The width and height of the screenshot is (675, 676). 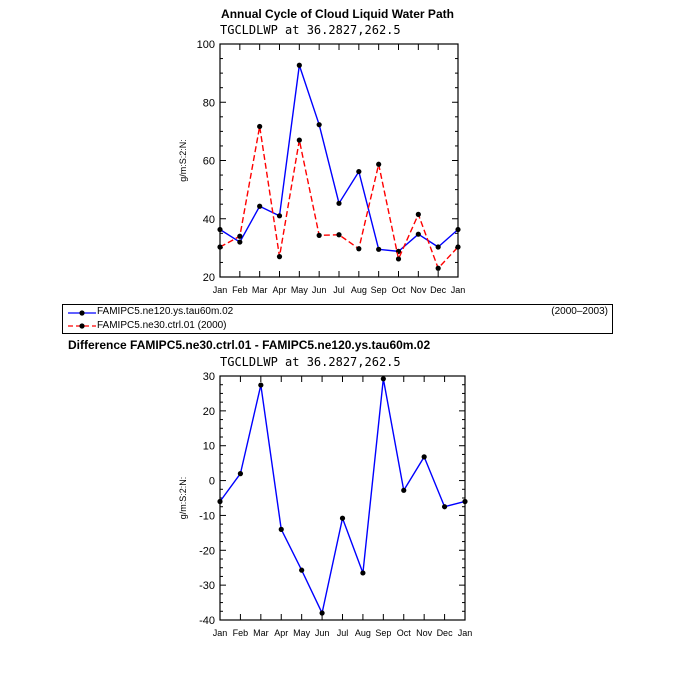 What do you see at coordinates (240, 290) in the screenshot?
I see `chart1-xtick-label: Feb` at bounding box center [240, 290].